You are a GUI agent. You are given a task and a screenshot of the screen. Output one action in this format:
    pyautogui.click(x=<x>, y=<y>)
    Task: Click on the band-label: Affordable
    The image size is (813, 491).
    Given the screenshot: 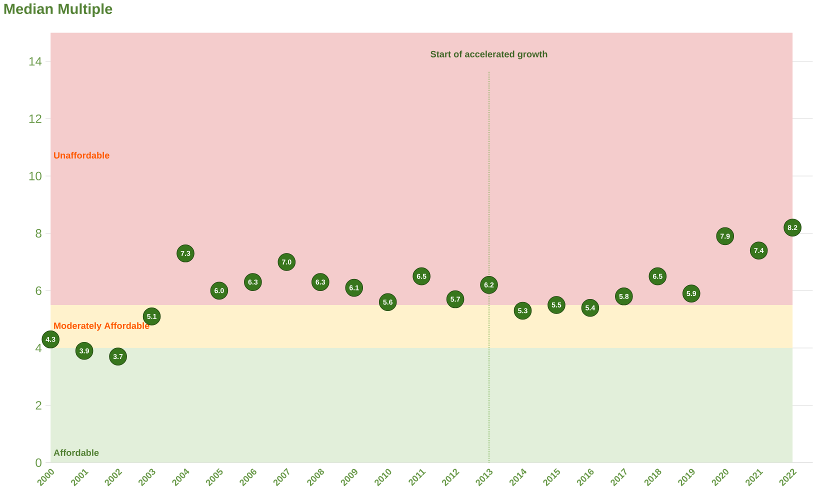 What is the action you would take?
    pyautogui.click(x=76, y=452)
    